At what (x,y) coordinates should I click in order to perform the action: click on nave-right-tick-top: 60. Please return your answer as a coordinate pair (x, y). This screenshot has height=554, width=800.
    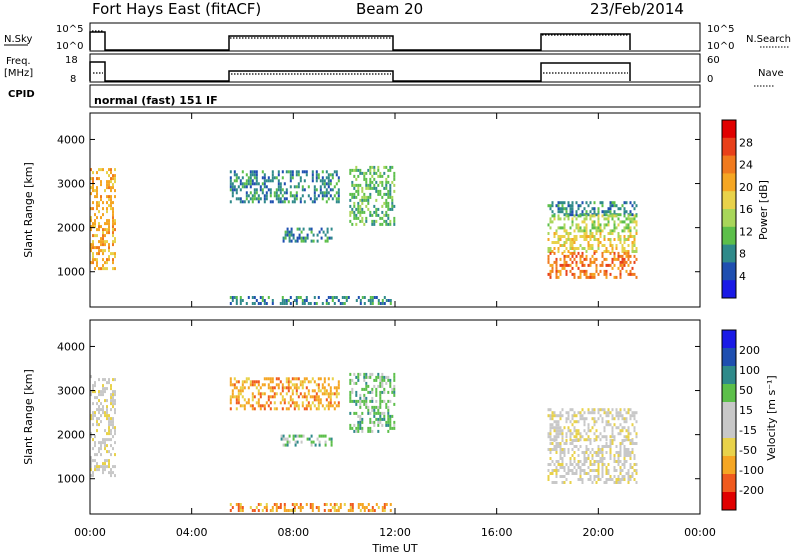
    Looking at the image, I should click on (713, 60).